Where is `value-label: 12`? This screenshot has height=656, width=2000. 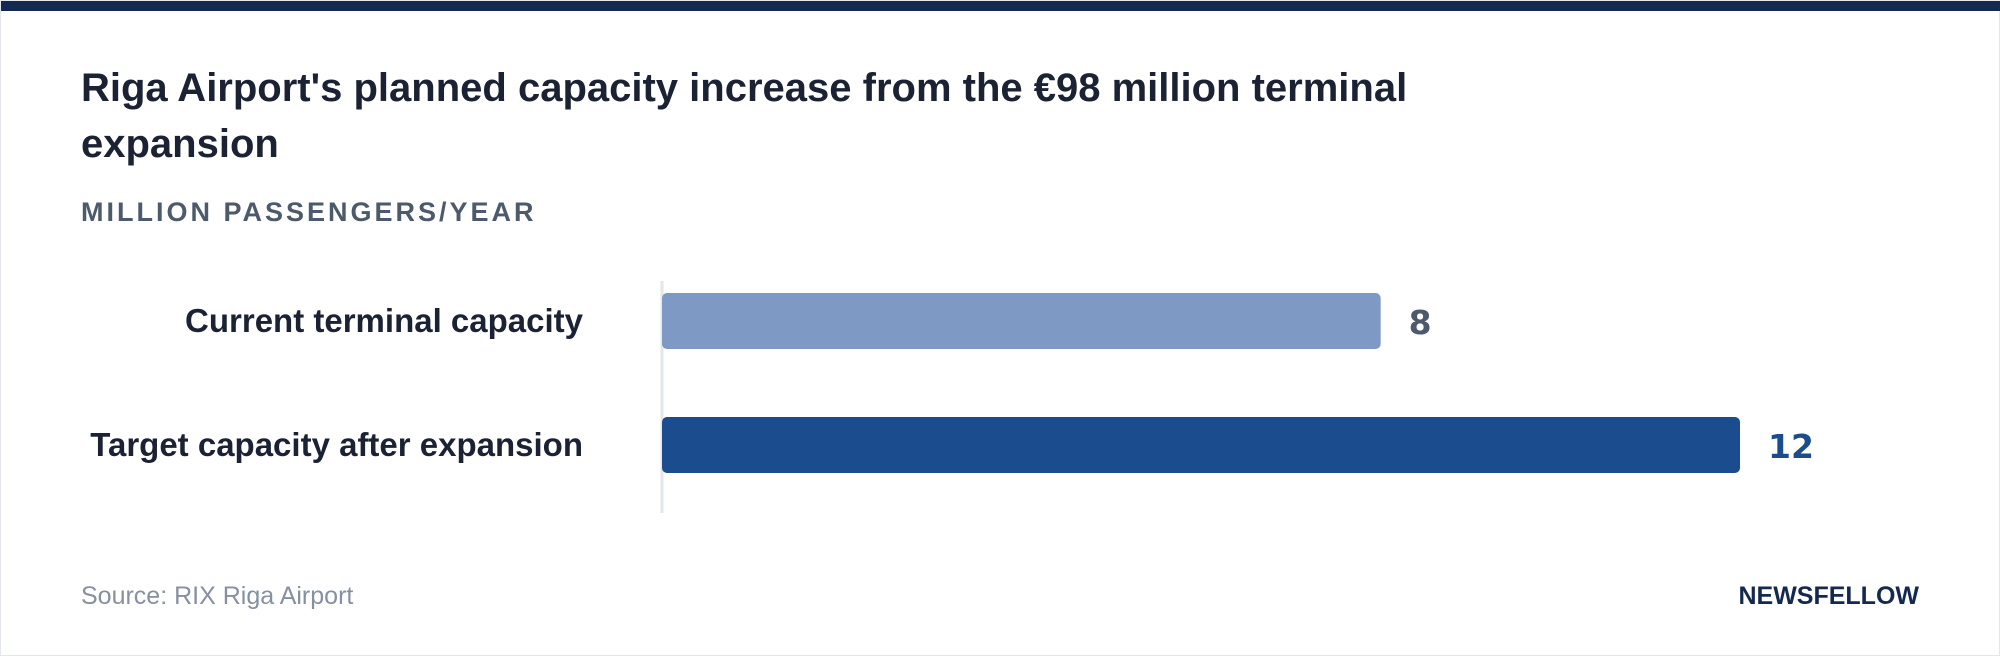 value-label: 12 is located at coordinates (1791, 446).